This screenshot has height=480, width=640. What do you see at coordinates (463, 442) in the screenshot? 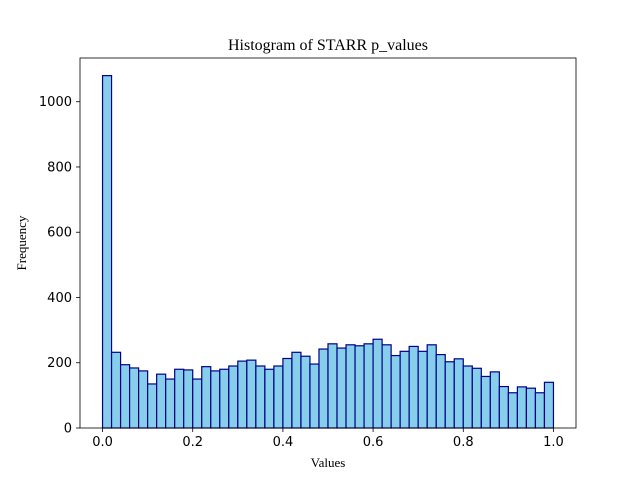
I see `x-tick-label: 0.8` at bounding box center [463, 442].